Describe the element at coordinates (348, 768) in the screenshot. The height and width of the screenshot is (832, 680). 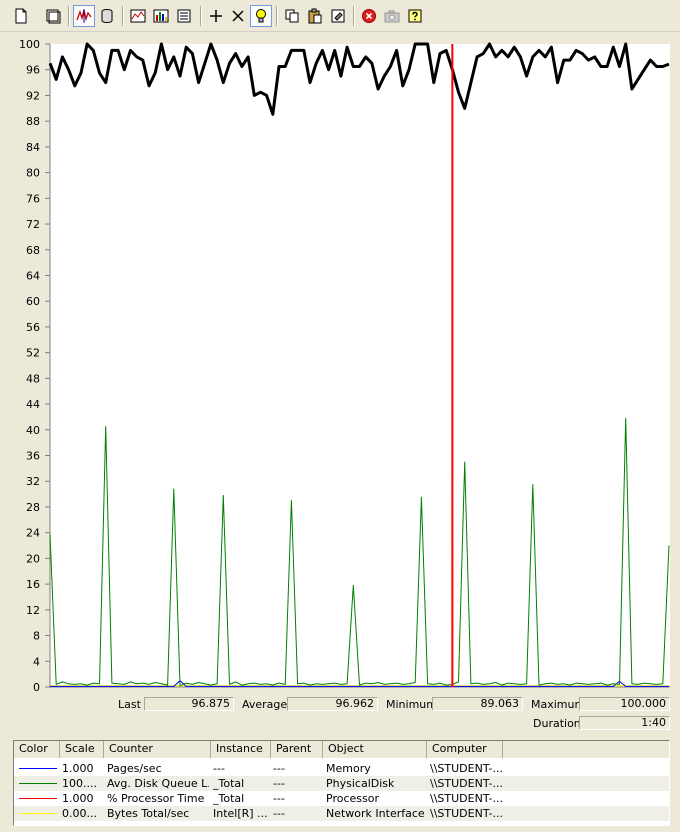
I see `object-cell: Memory` at that location.